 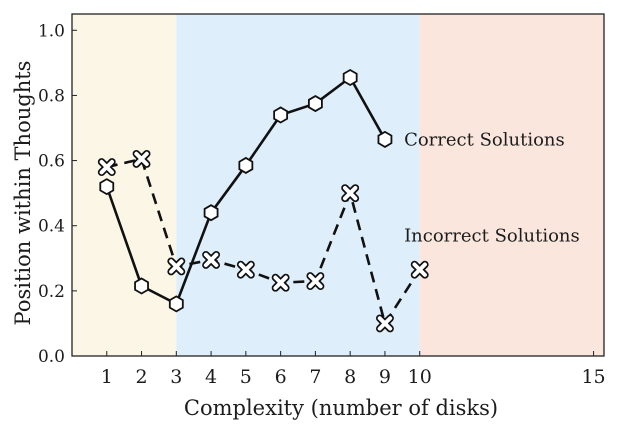 What do you see at coordinates (23, 193) in the screenshot?
I see `y-axis-label: Position within Thoughts` at bounding box center [23, 193].